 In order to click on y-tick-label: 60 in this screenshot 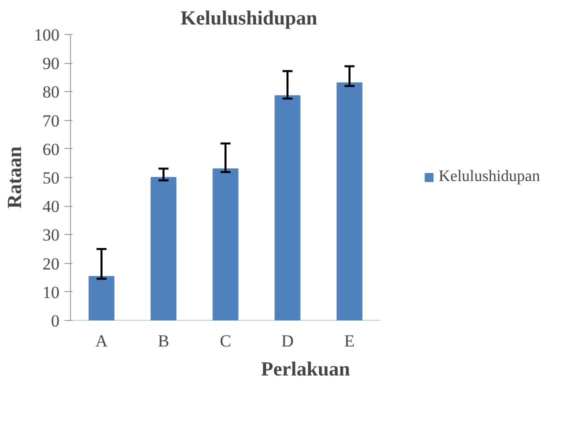, I will do `click(51, 149)`.